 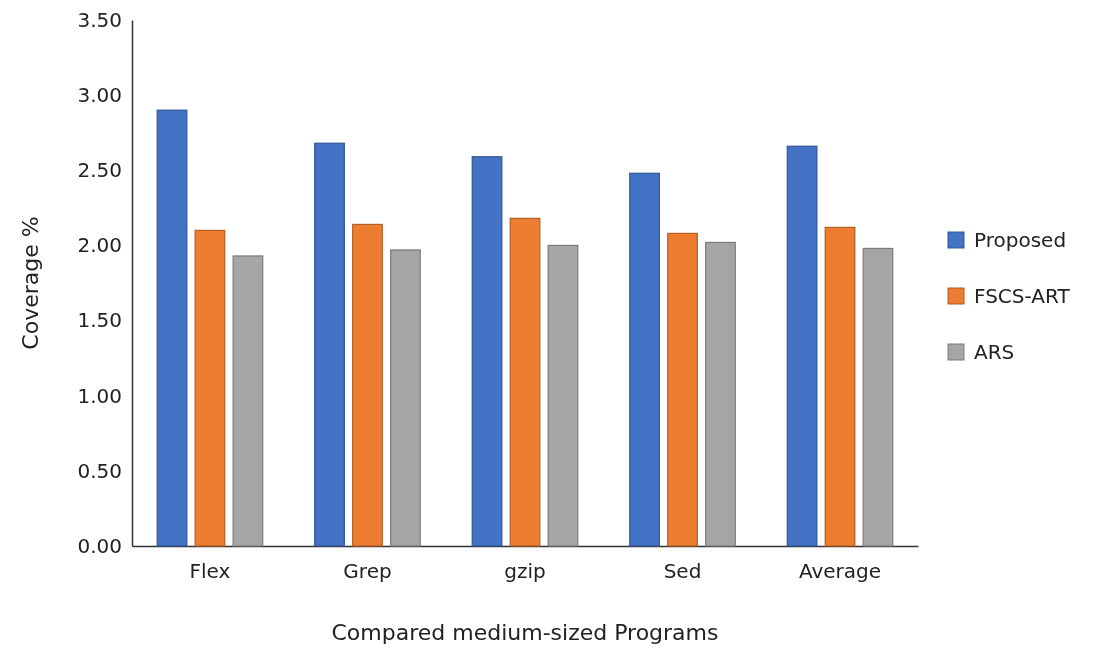 I want to click on x-tick-label: Sed, so click(x=682, y=571).